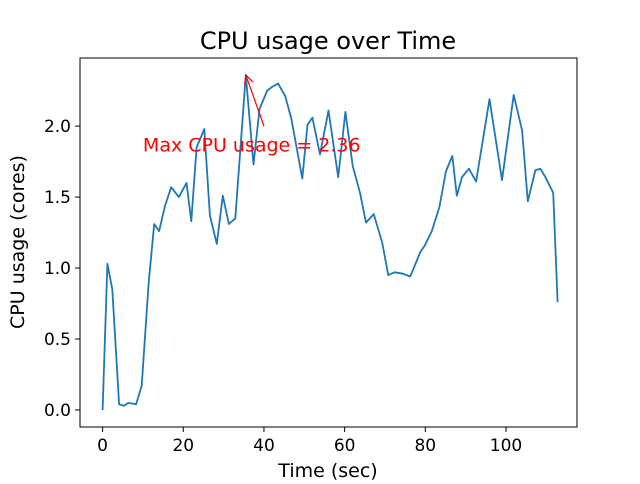  What do you see at coordinates (57, 127) in the screenshot?
I see `y-tick-label: 2.0` at bounding box center [57, 127].